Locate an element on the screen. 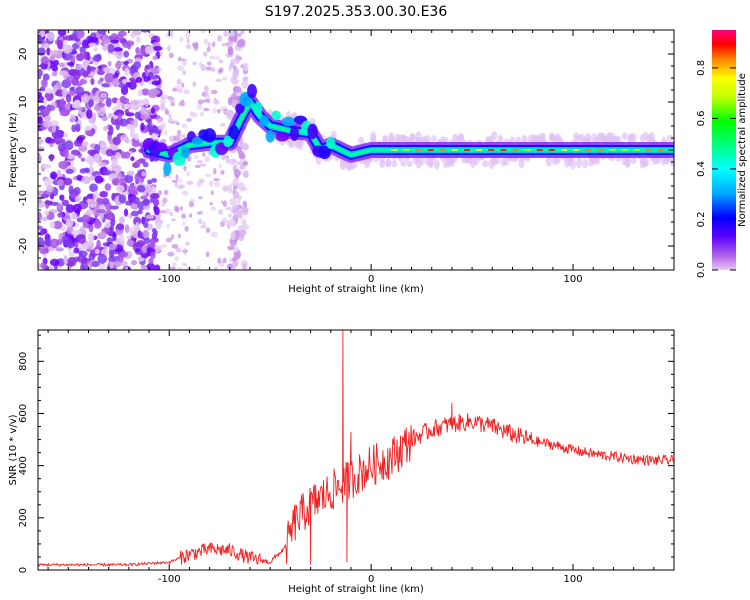 This screenshot has height=600, width=750. x-tick-label: 0 is located at coordinates (371, 279).